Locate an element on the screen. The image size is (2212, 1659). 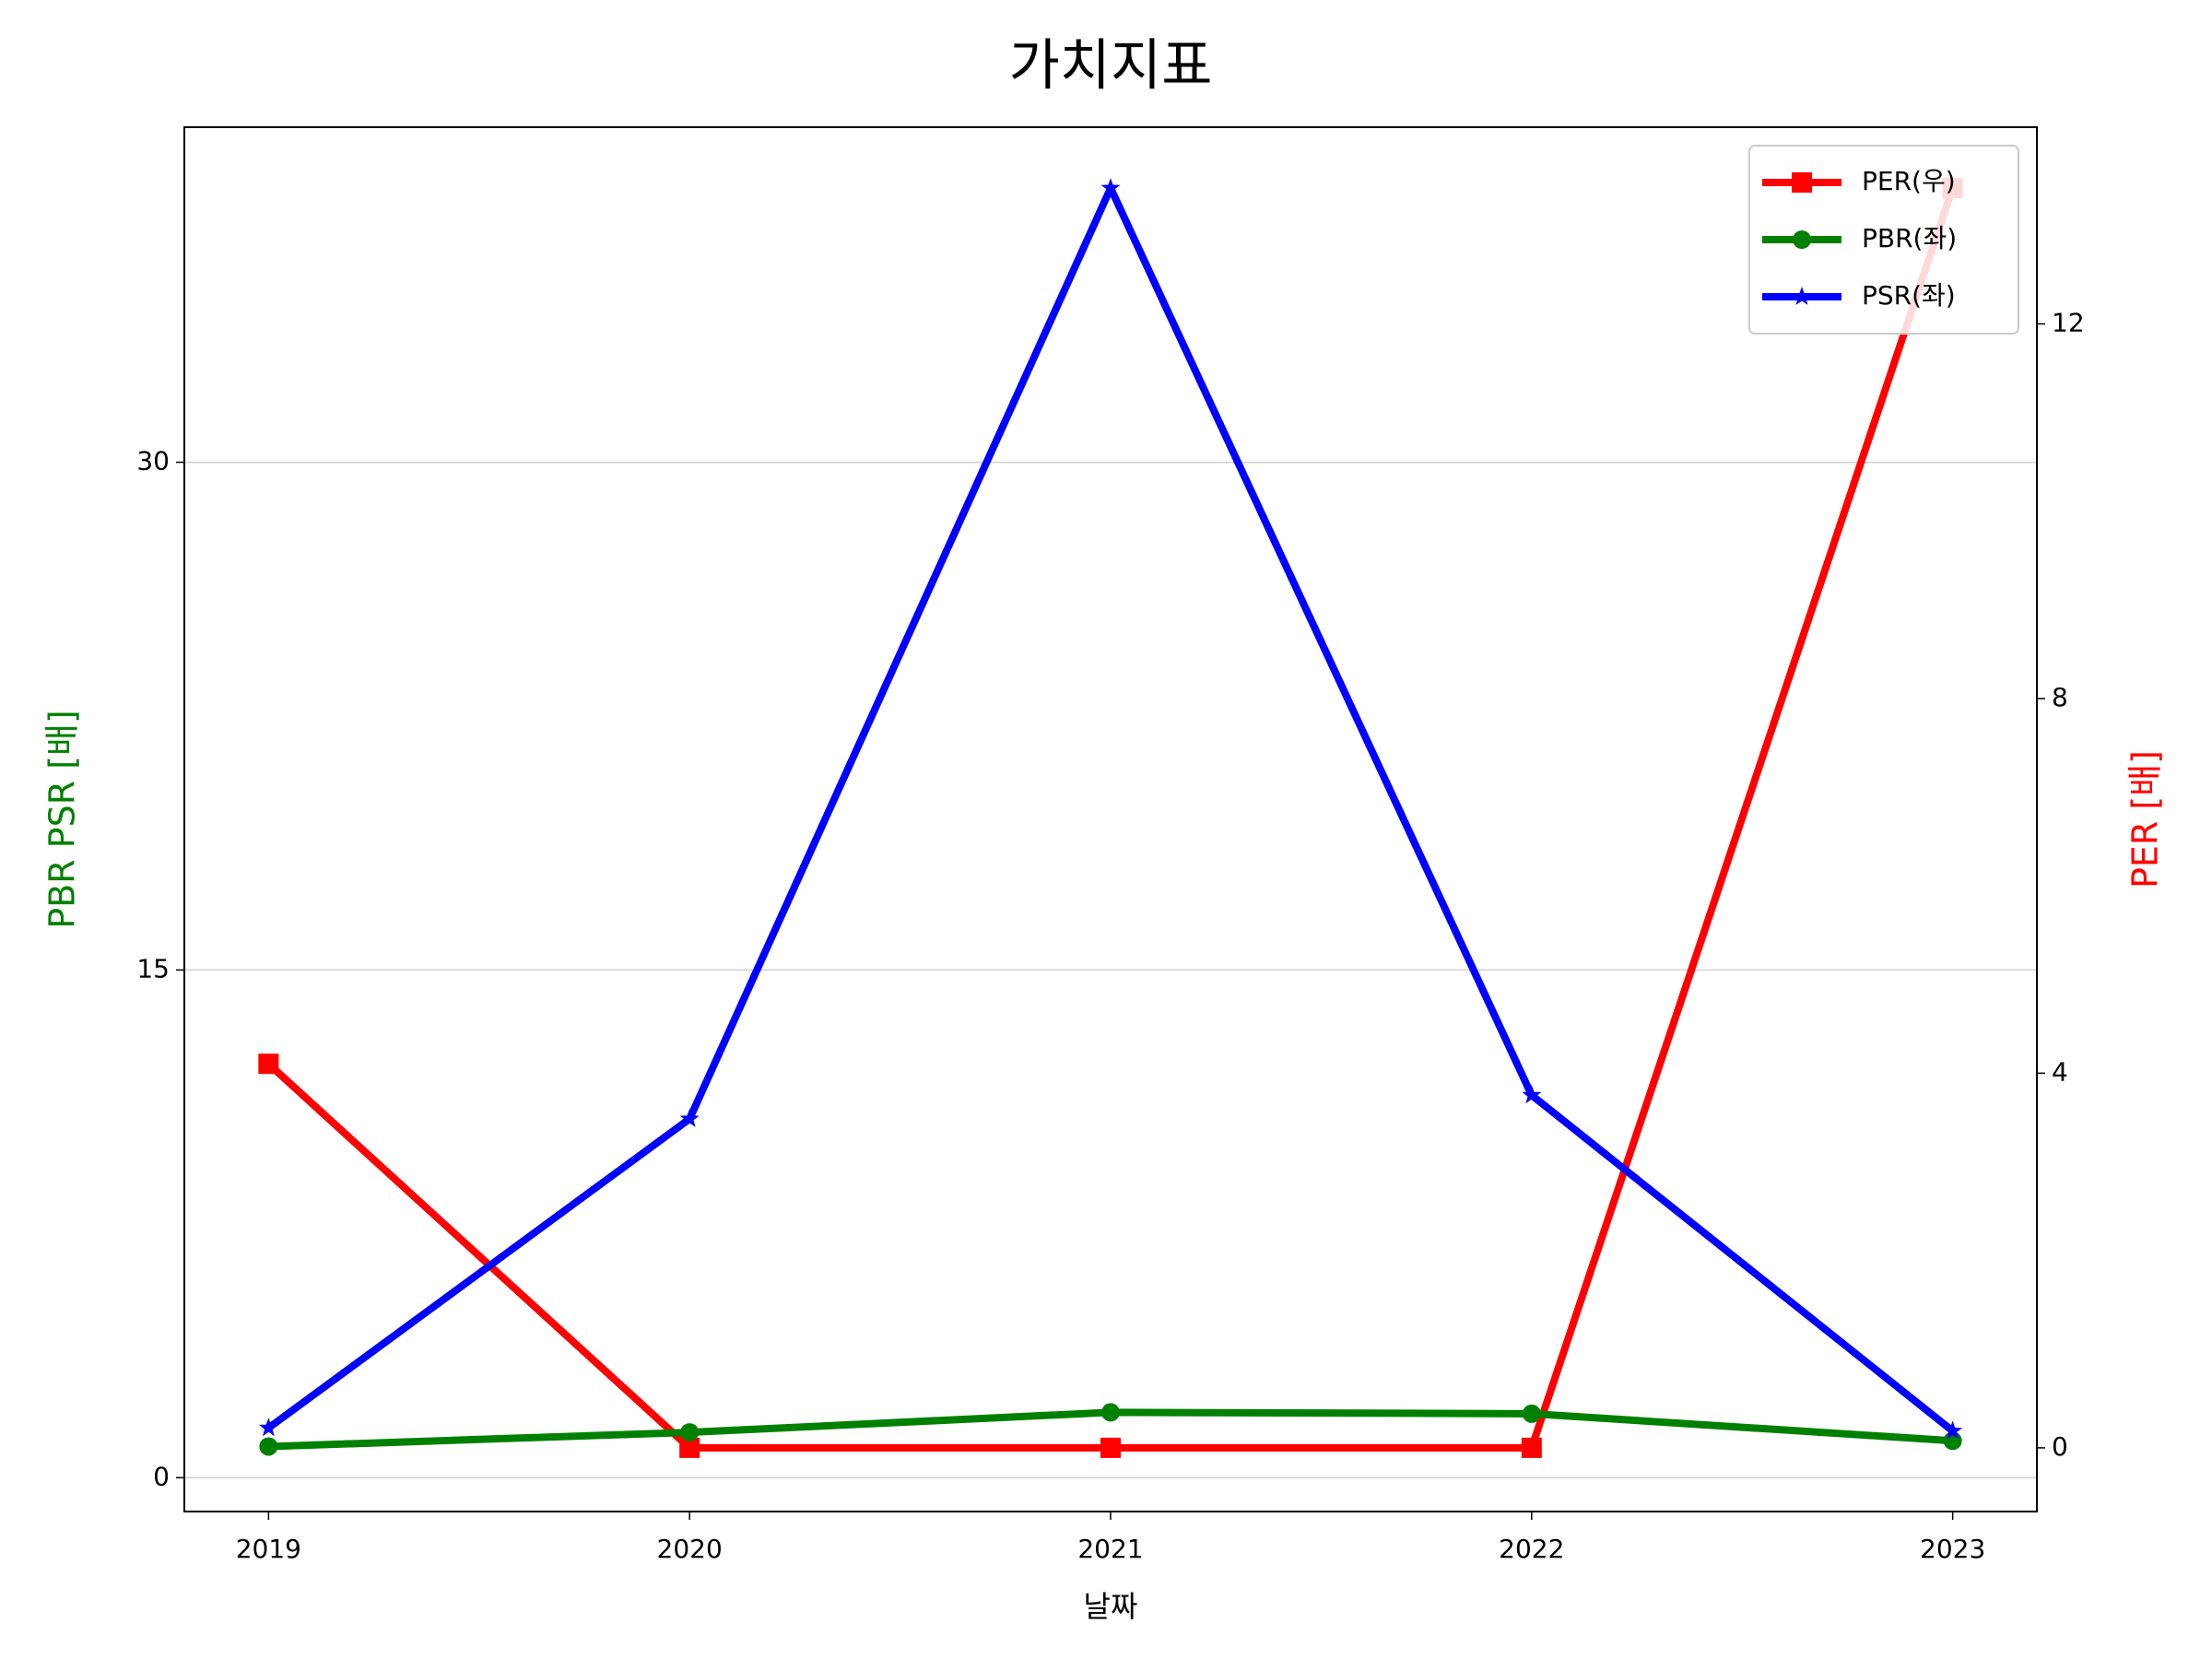
y2-tick-label: 8 is located at coordinates (2060, 697).